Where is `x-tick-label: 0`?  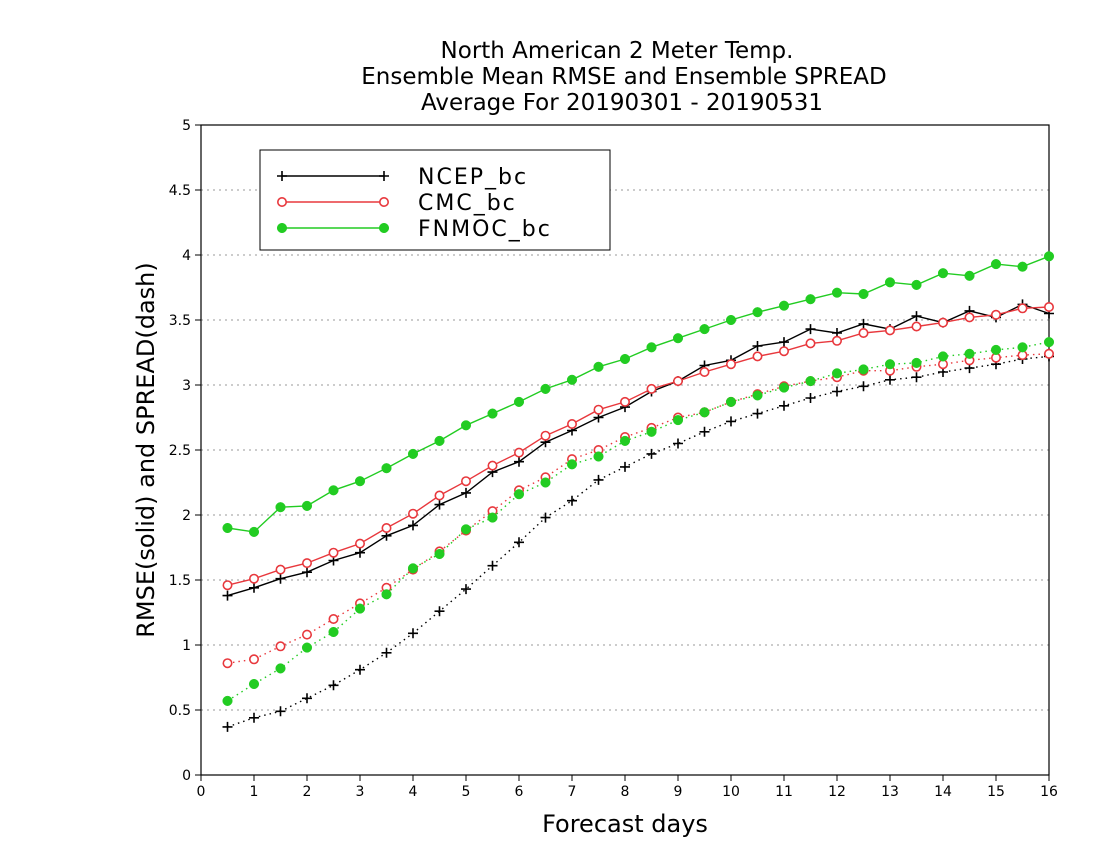 x-tick-label: 0 is located at coordinates (201, 792).